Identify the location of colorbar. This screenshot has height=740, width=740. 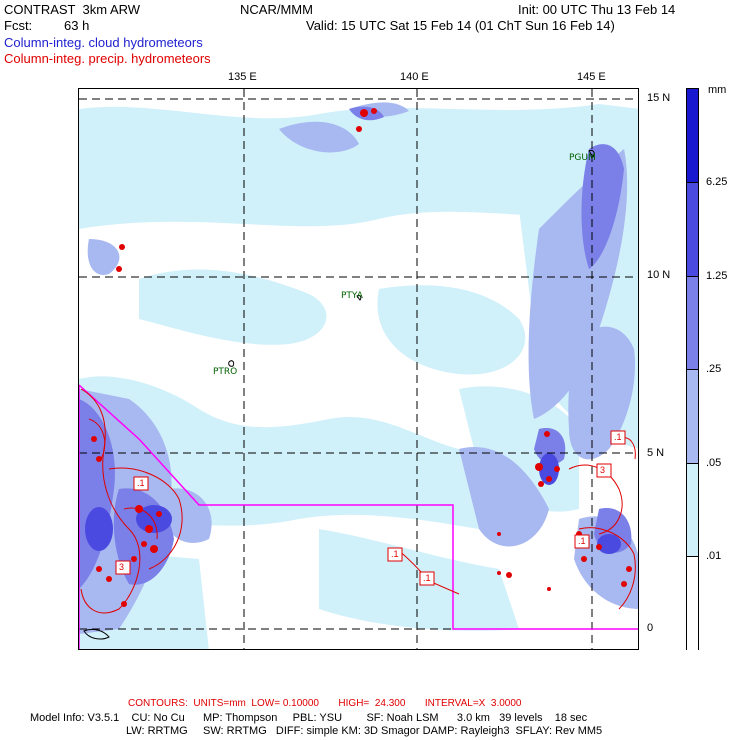
(692, 369).